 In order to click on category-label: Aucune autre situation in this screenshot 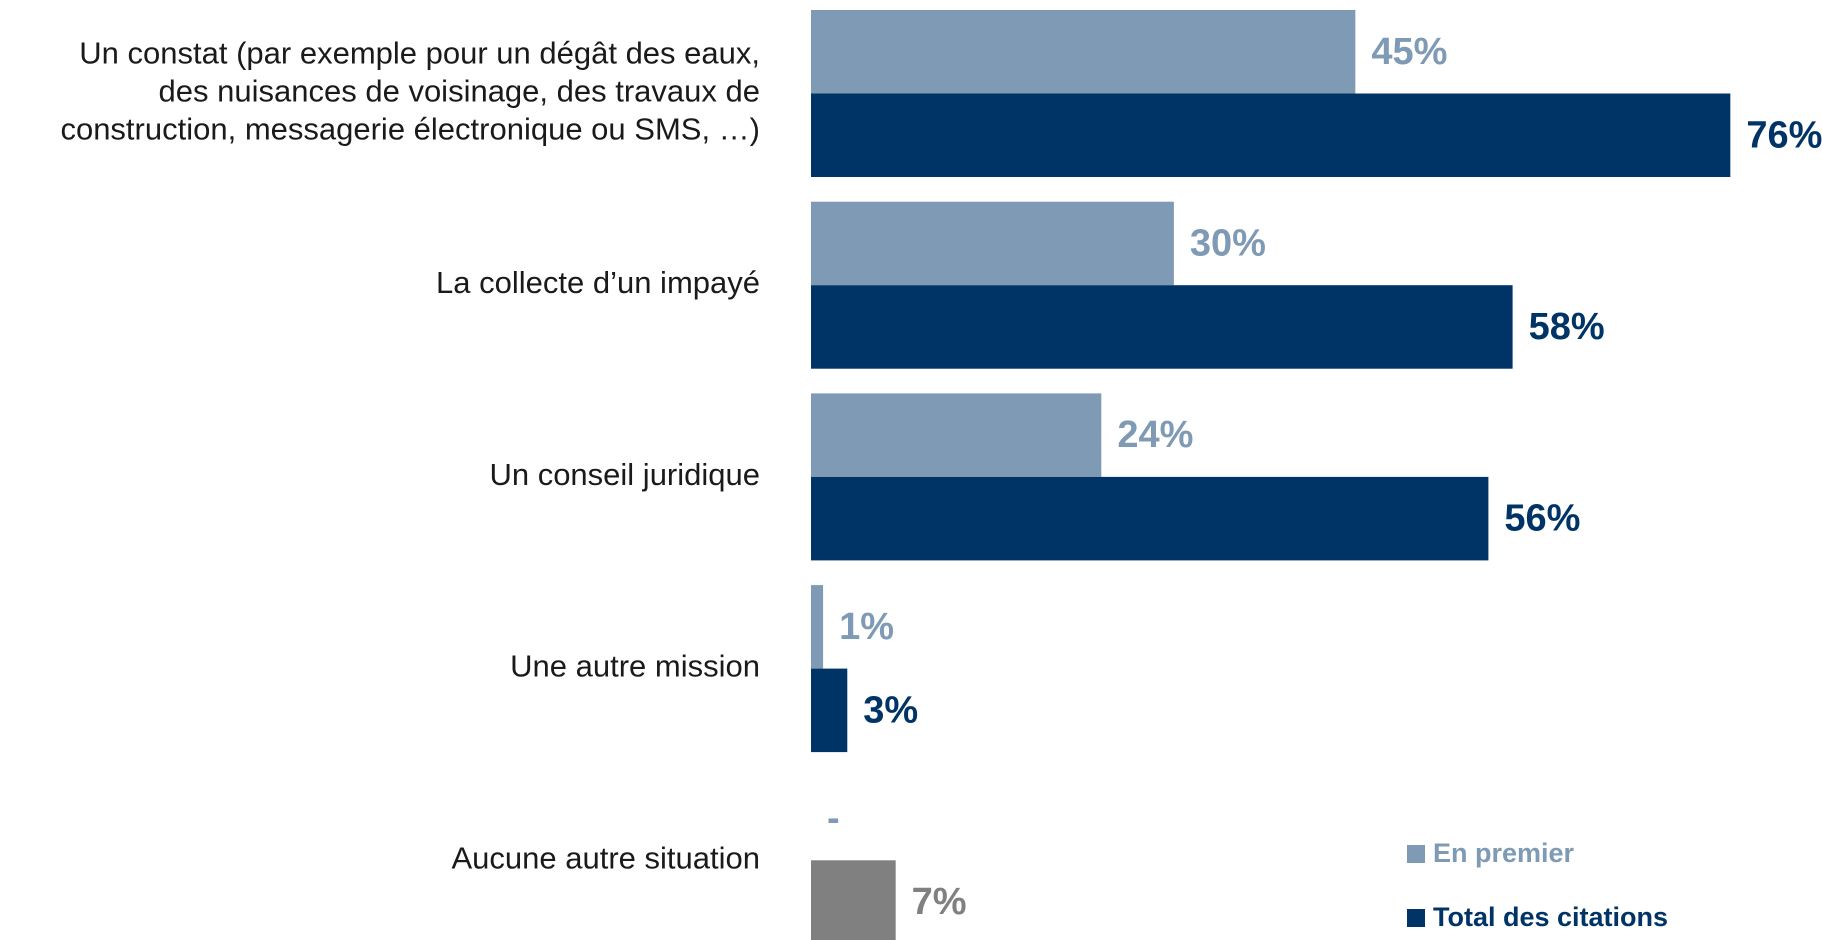, I will do `click(606, 857)`.